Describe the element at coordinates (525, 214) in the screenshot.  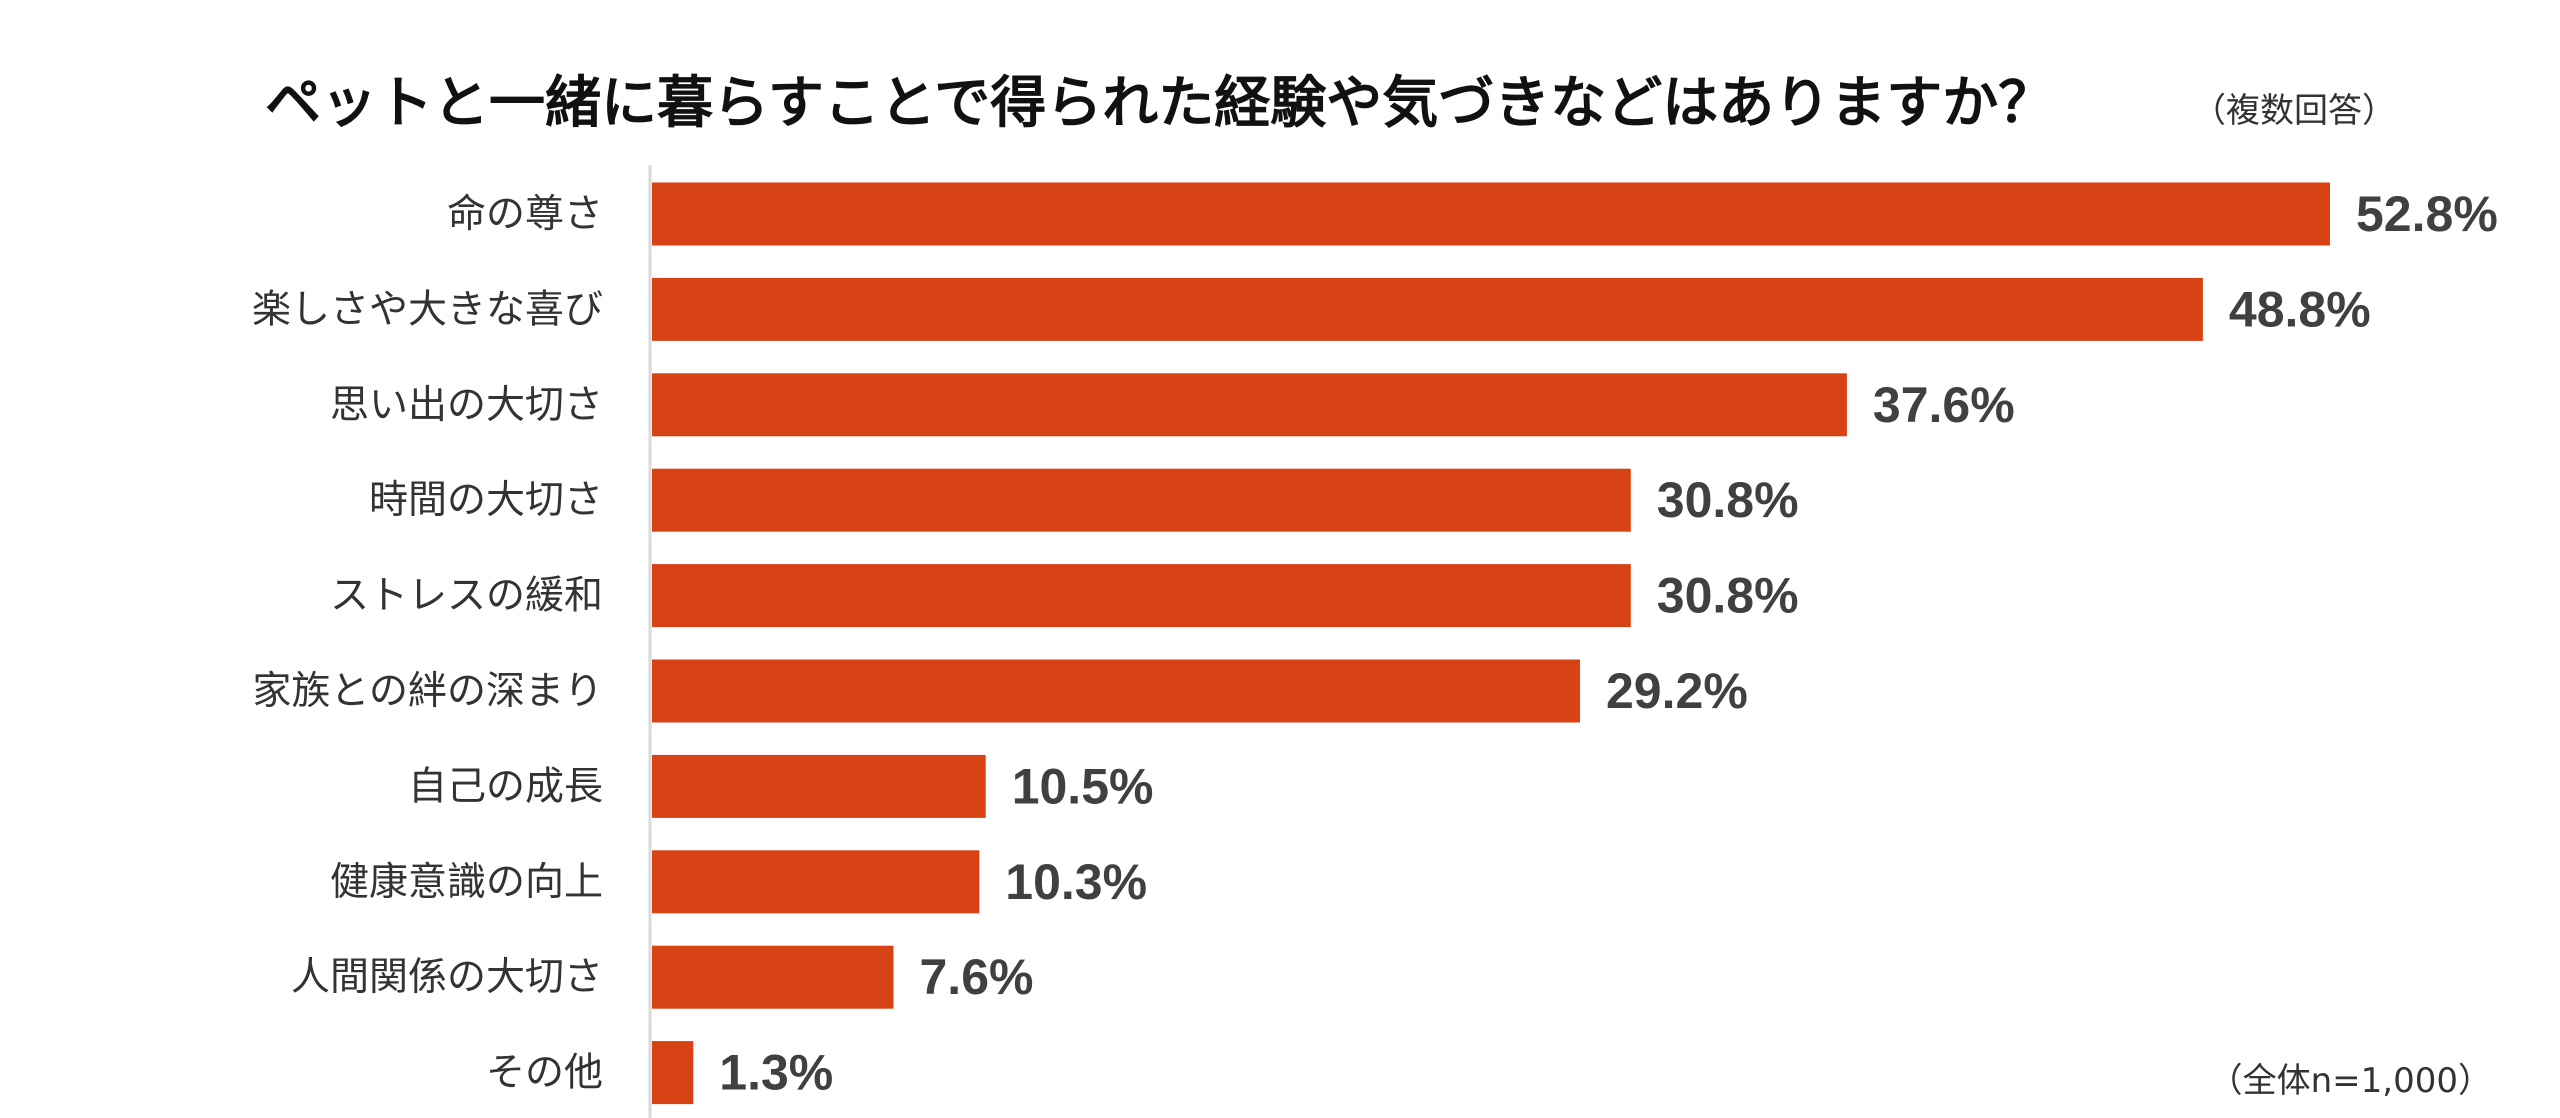
I see `category-label: 命の尊さ` at that location.